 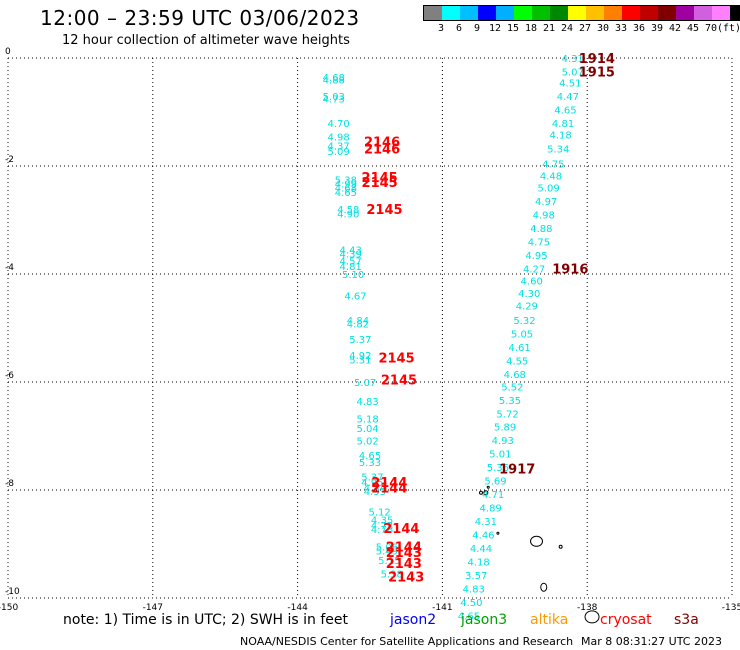 I want to click on page-title: 12:00 – 23:59 UTC 03/06/2023, so click(x=200, y=18).